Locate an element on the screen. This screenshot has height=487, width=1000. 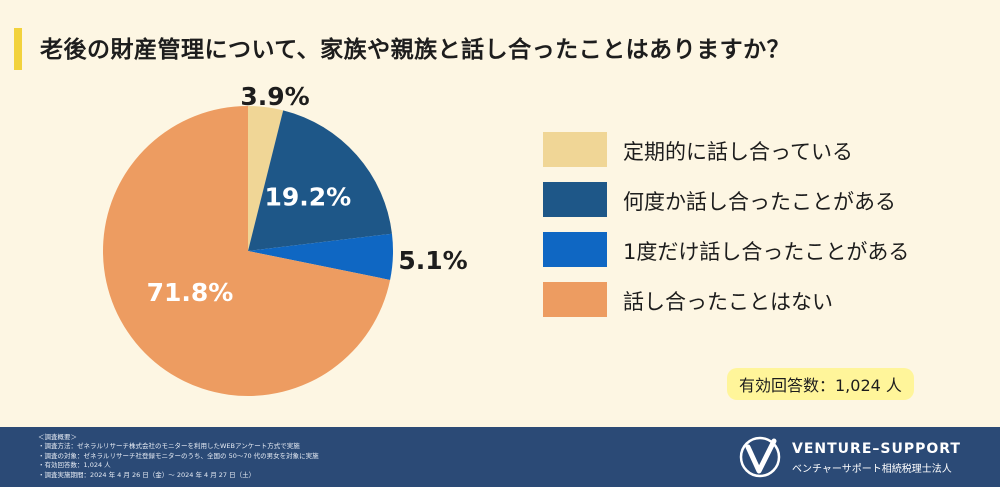
legend-swatch-several-times is located at coordinates (575, 199).